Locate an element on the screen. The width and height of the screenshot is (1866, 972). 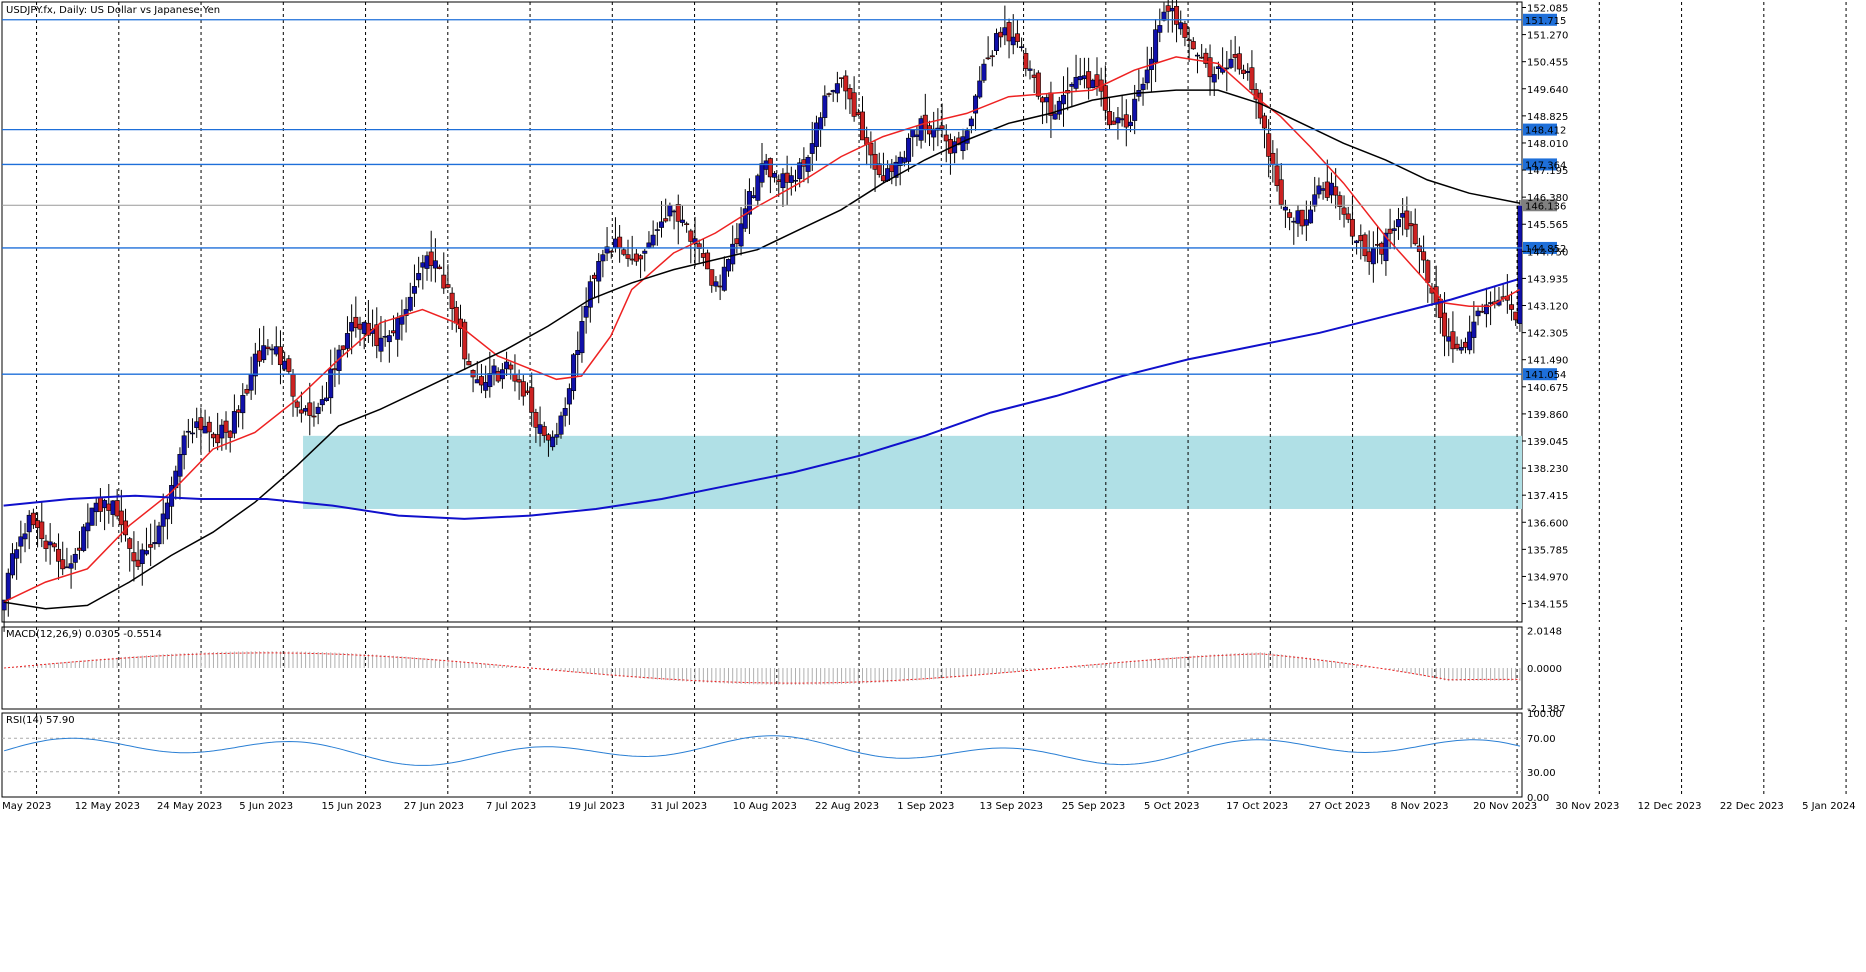
x-tick-label: 31 Jul 2023 is located at coordinates (679, 806).